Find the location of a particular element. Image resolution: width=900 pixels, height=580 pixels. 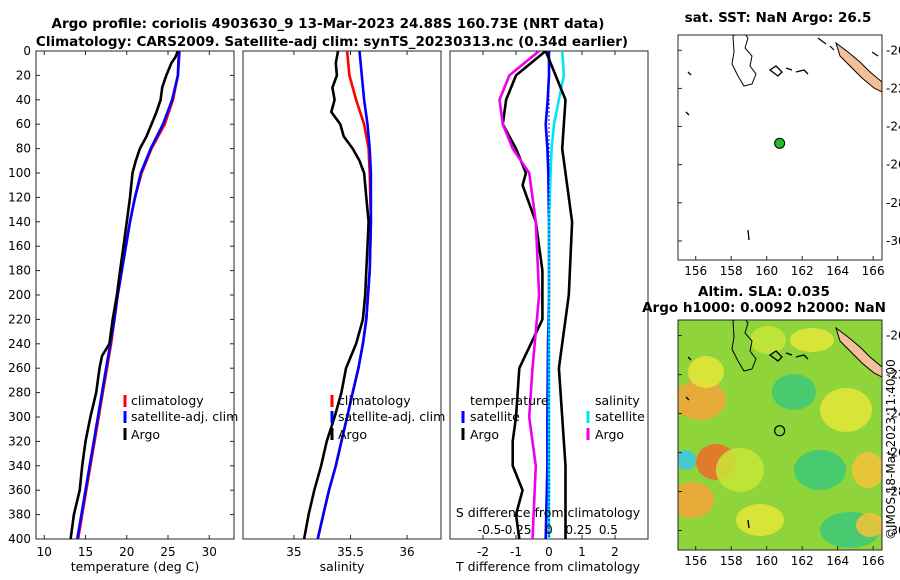

salinity-xlabel: salinity is located at coordinates (342, 566).